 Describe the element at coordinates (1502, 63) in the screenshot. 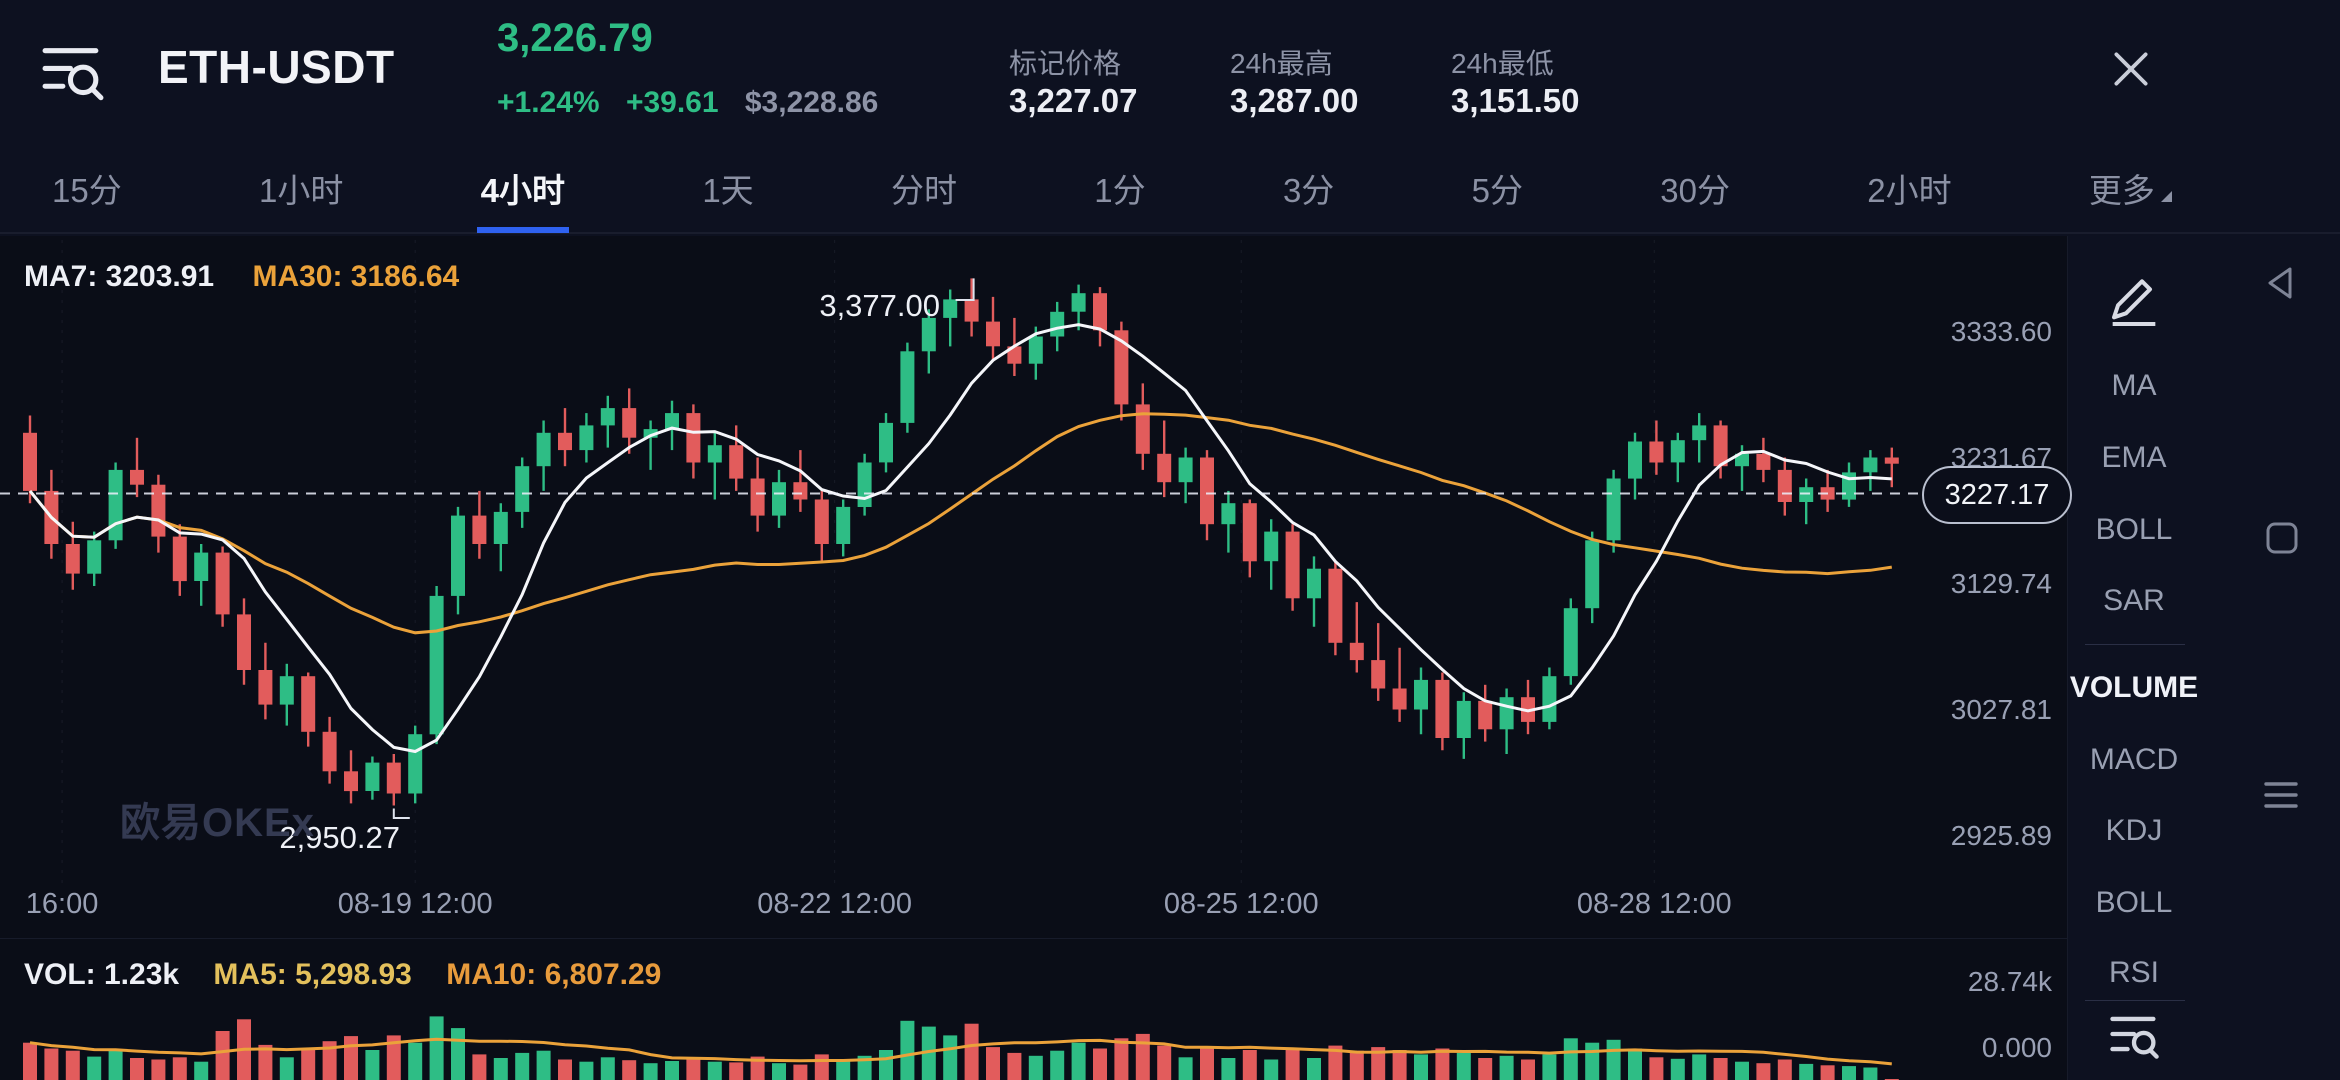

I see `low-24h-label: 24h最低` at that location.